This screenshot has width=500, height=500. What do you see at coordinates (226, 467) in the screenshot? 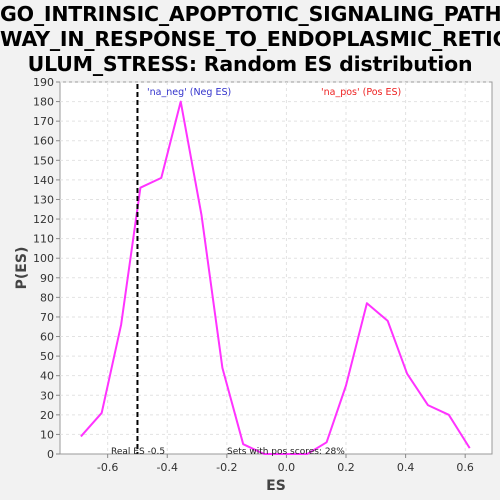
I see `x-tick-label: -0.2` at bounding box center [226, 467].